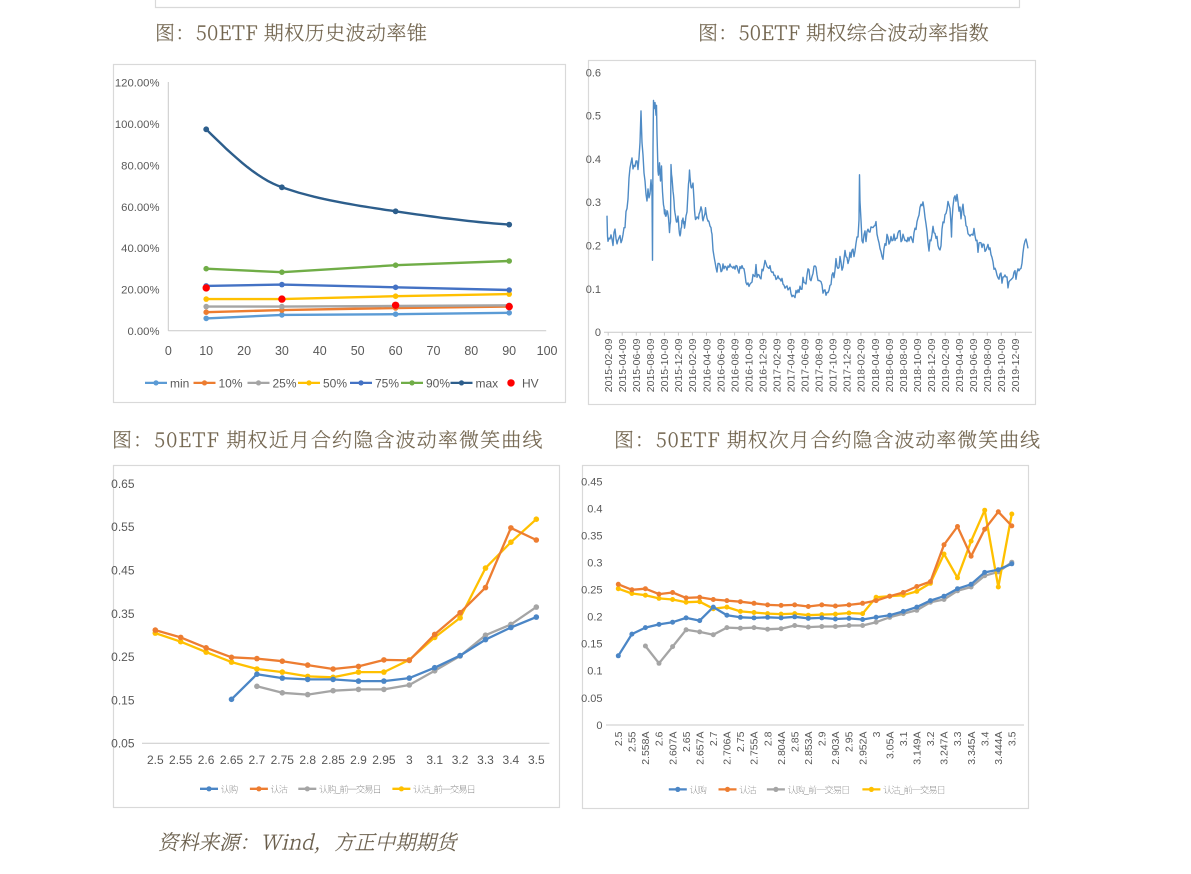  Describe the element at coordinates (890, 745) in the screenshot. I see `svg-text: 3.05A` at that location.